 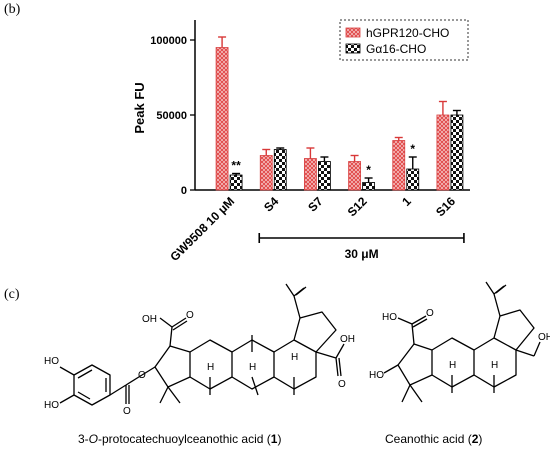 What do you see at coordinates (83, 439) in the screenshot?
I see `caption-text: 3-` at bounding box center [83, 439].